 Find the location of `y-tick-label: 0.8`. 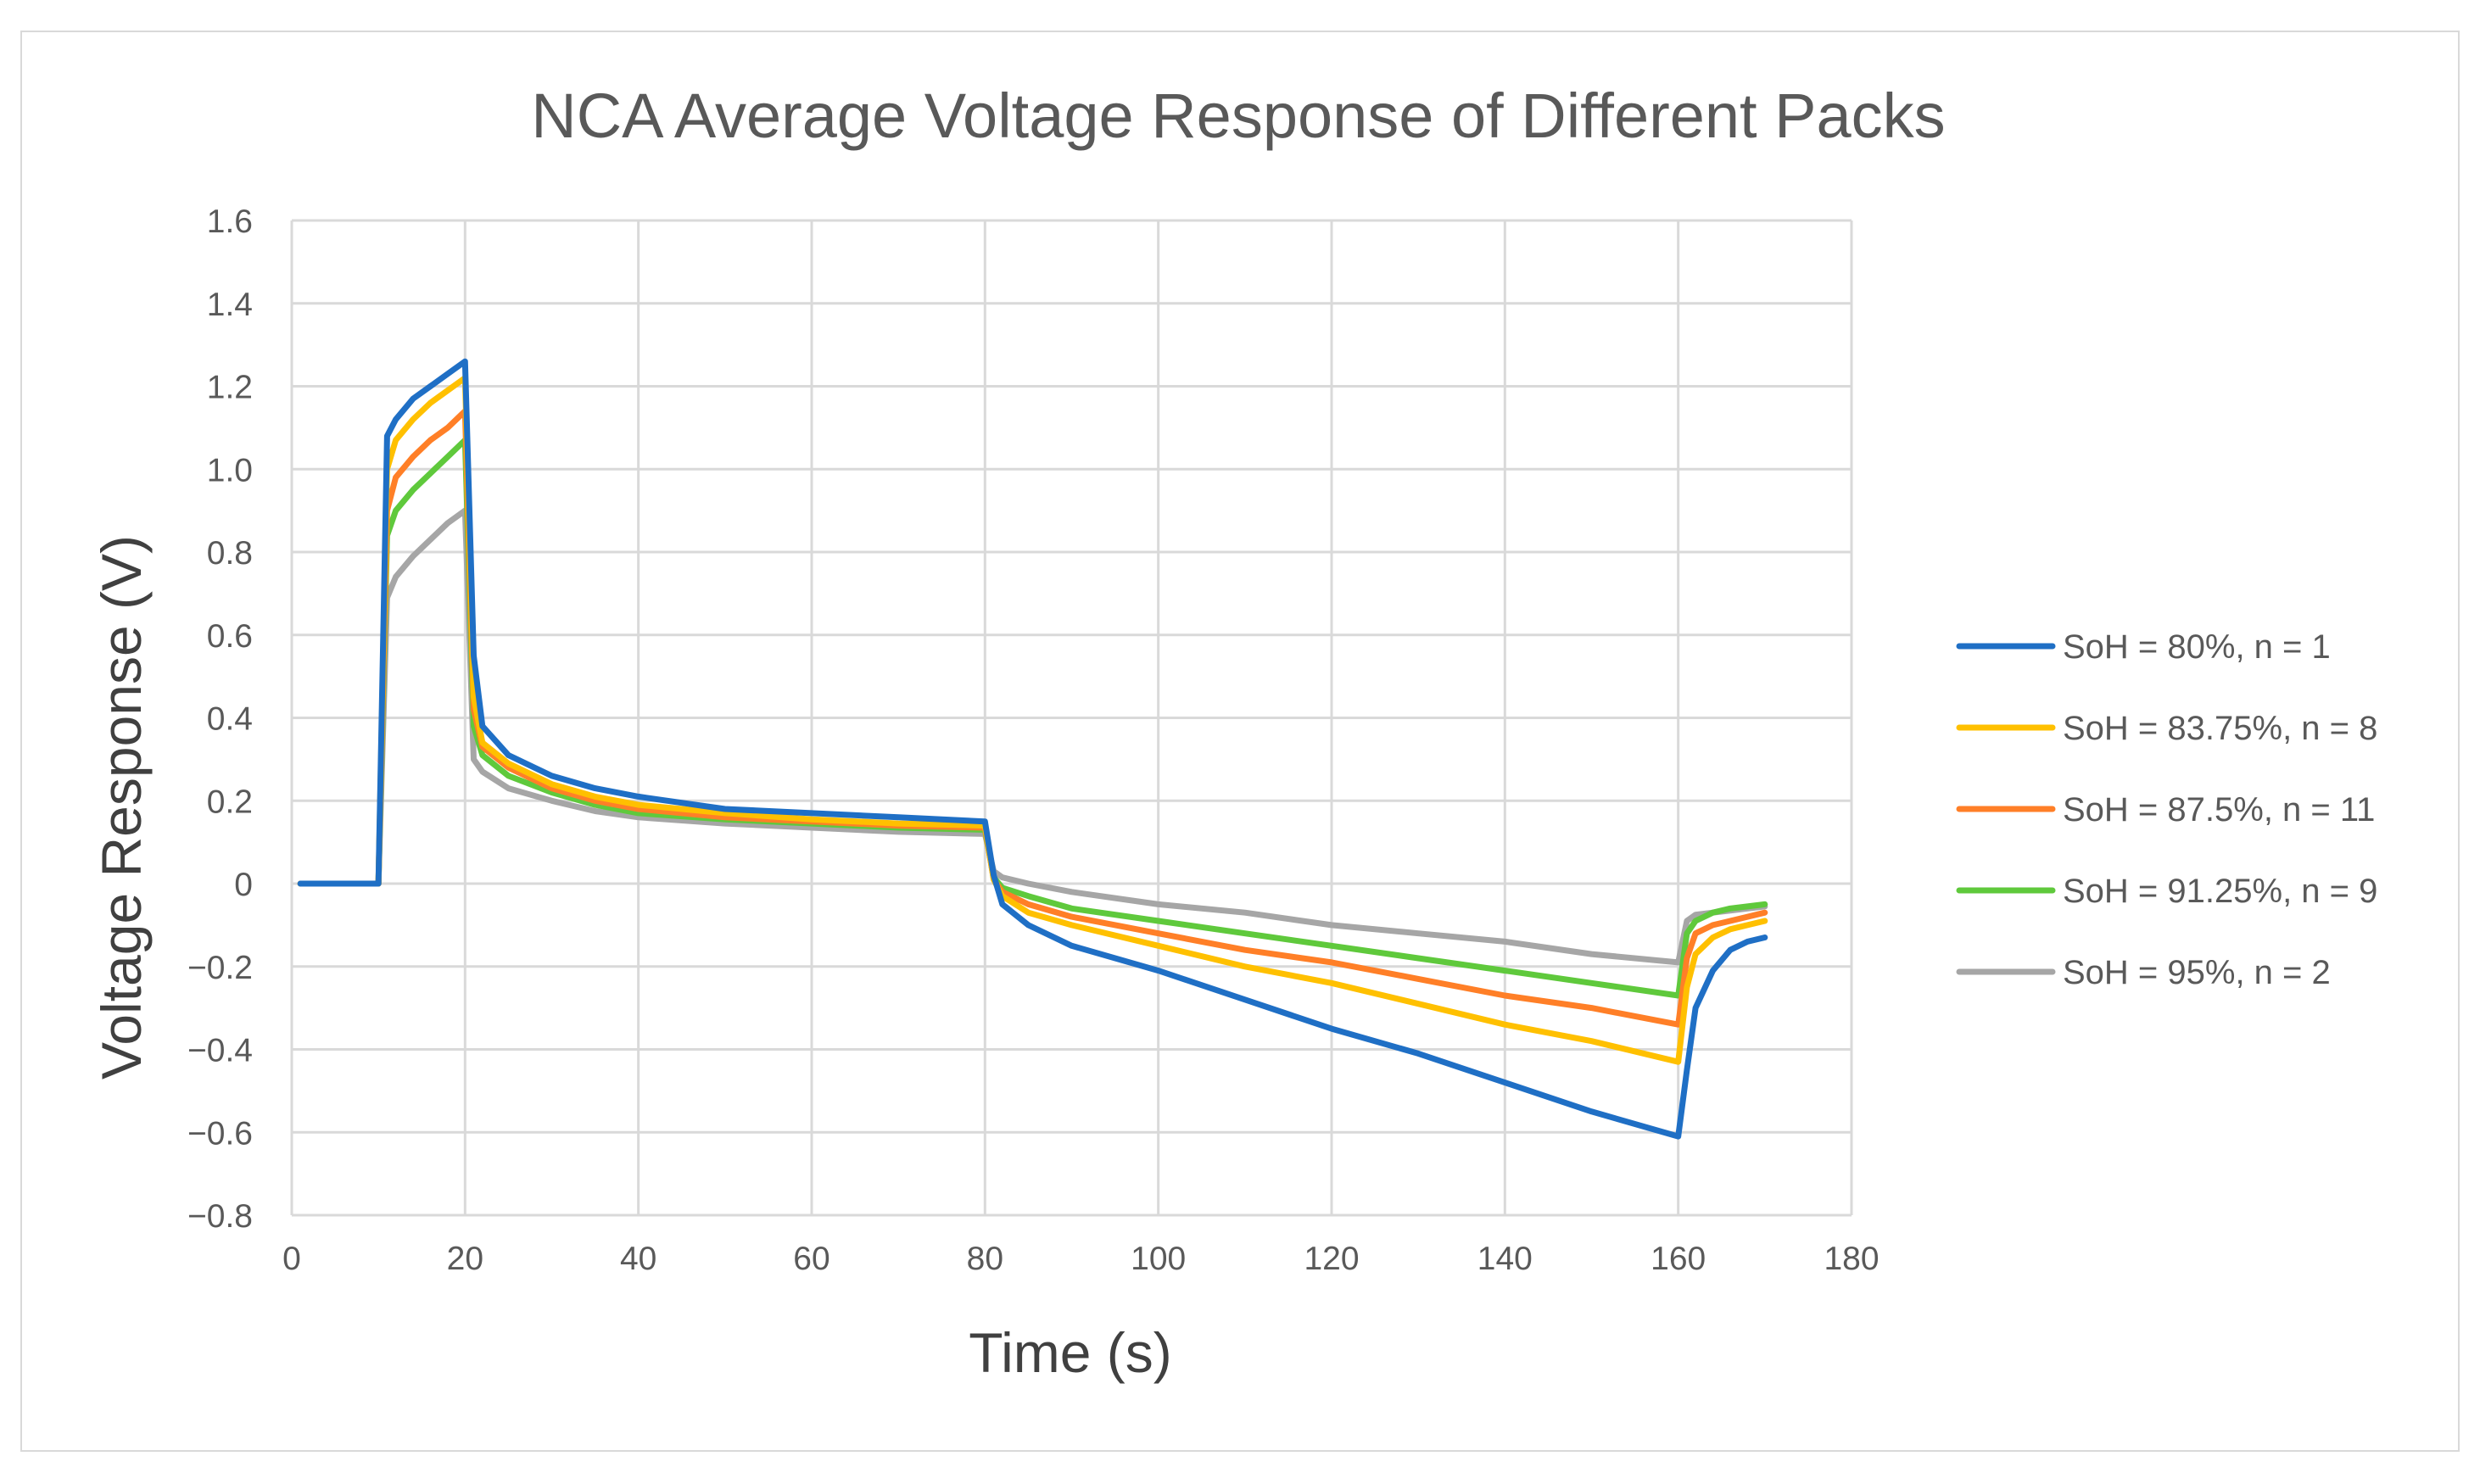

y-tick-label: 0.8 is located at coordinates (230, 553).